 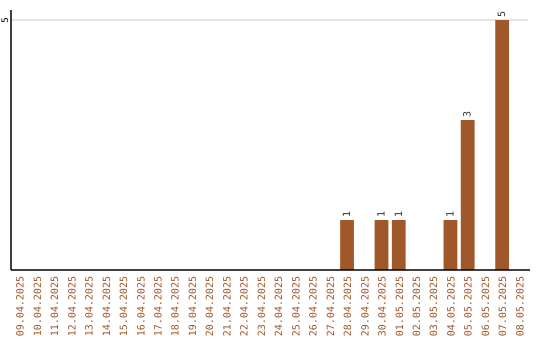 I want to click on x-tick-label: 25.04.2025, so click(x=296, y=306).